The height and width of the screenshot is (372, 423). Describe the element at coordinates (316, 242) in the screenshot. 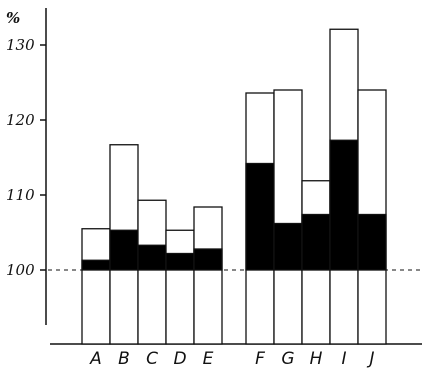

I see `bar-H-dark` at that location.